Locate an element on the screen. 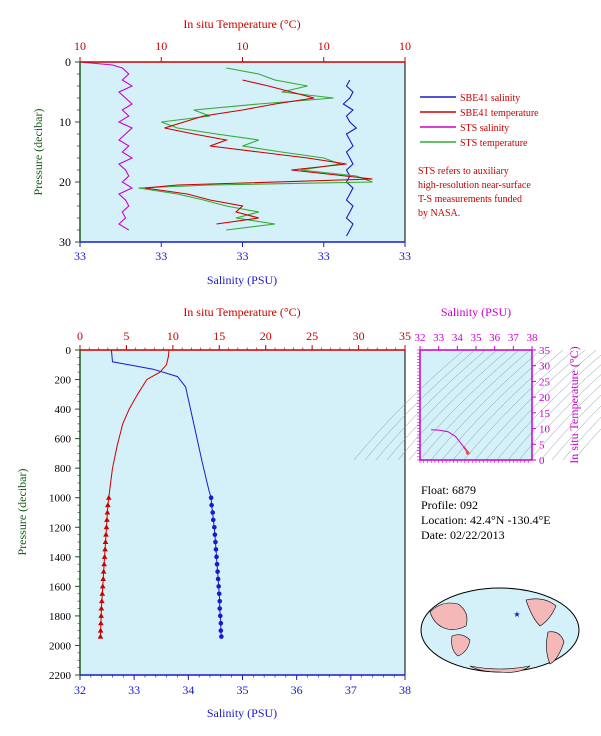 Image resolution: width=601 pixels, height=736 pixels. top-temperature-axis-label: In situ Temperature (°C) is located at coordinates (241, 24).